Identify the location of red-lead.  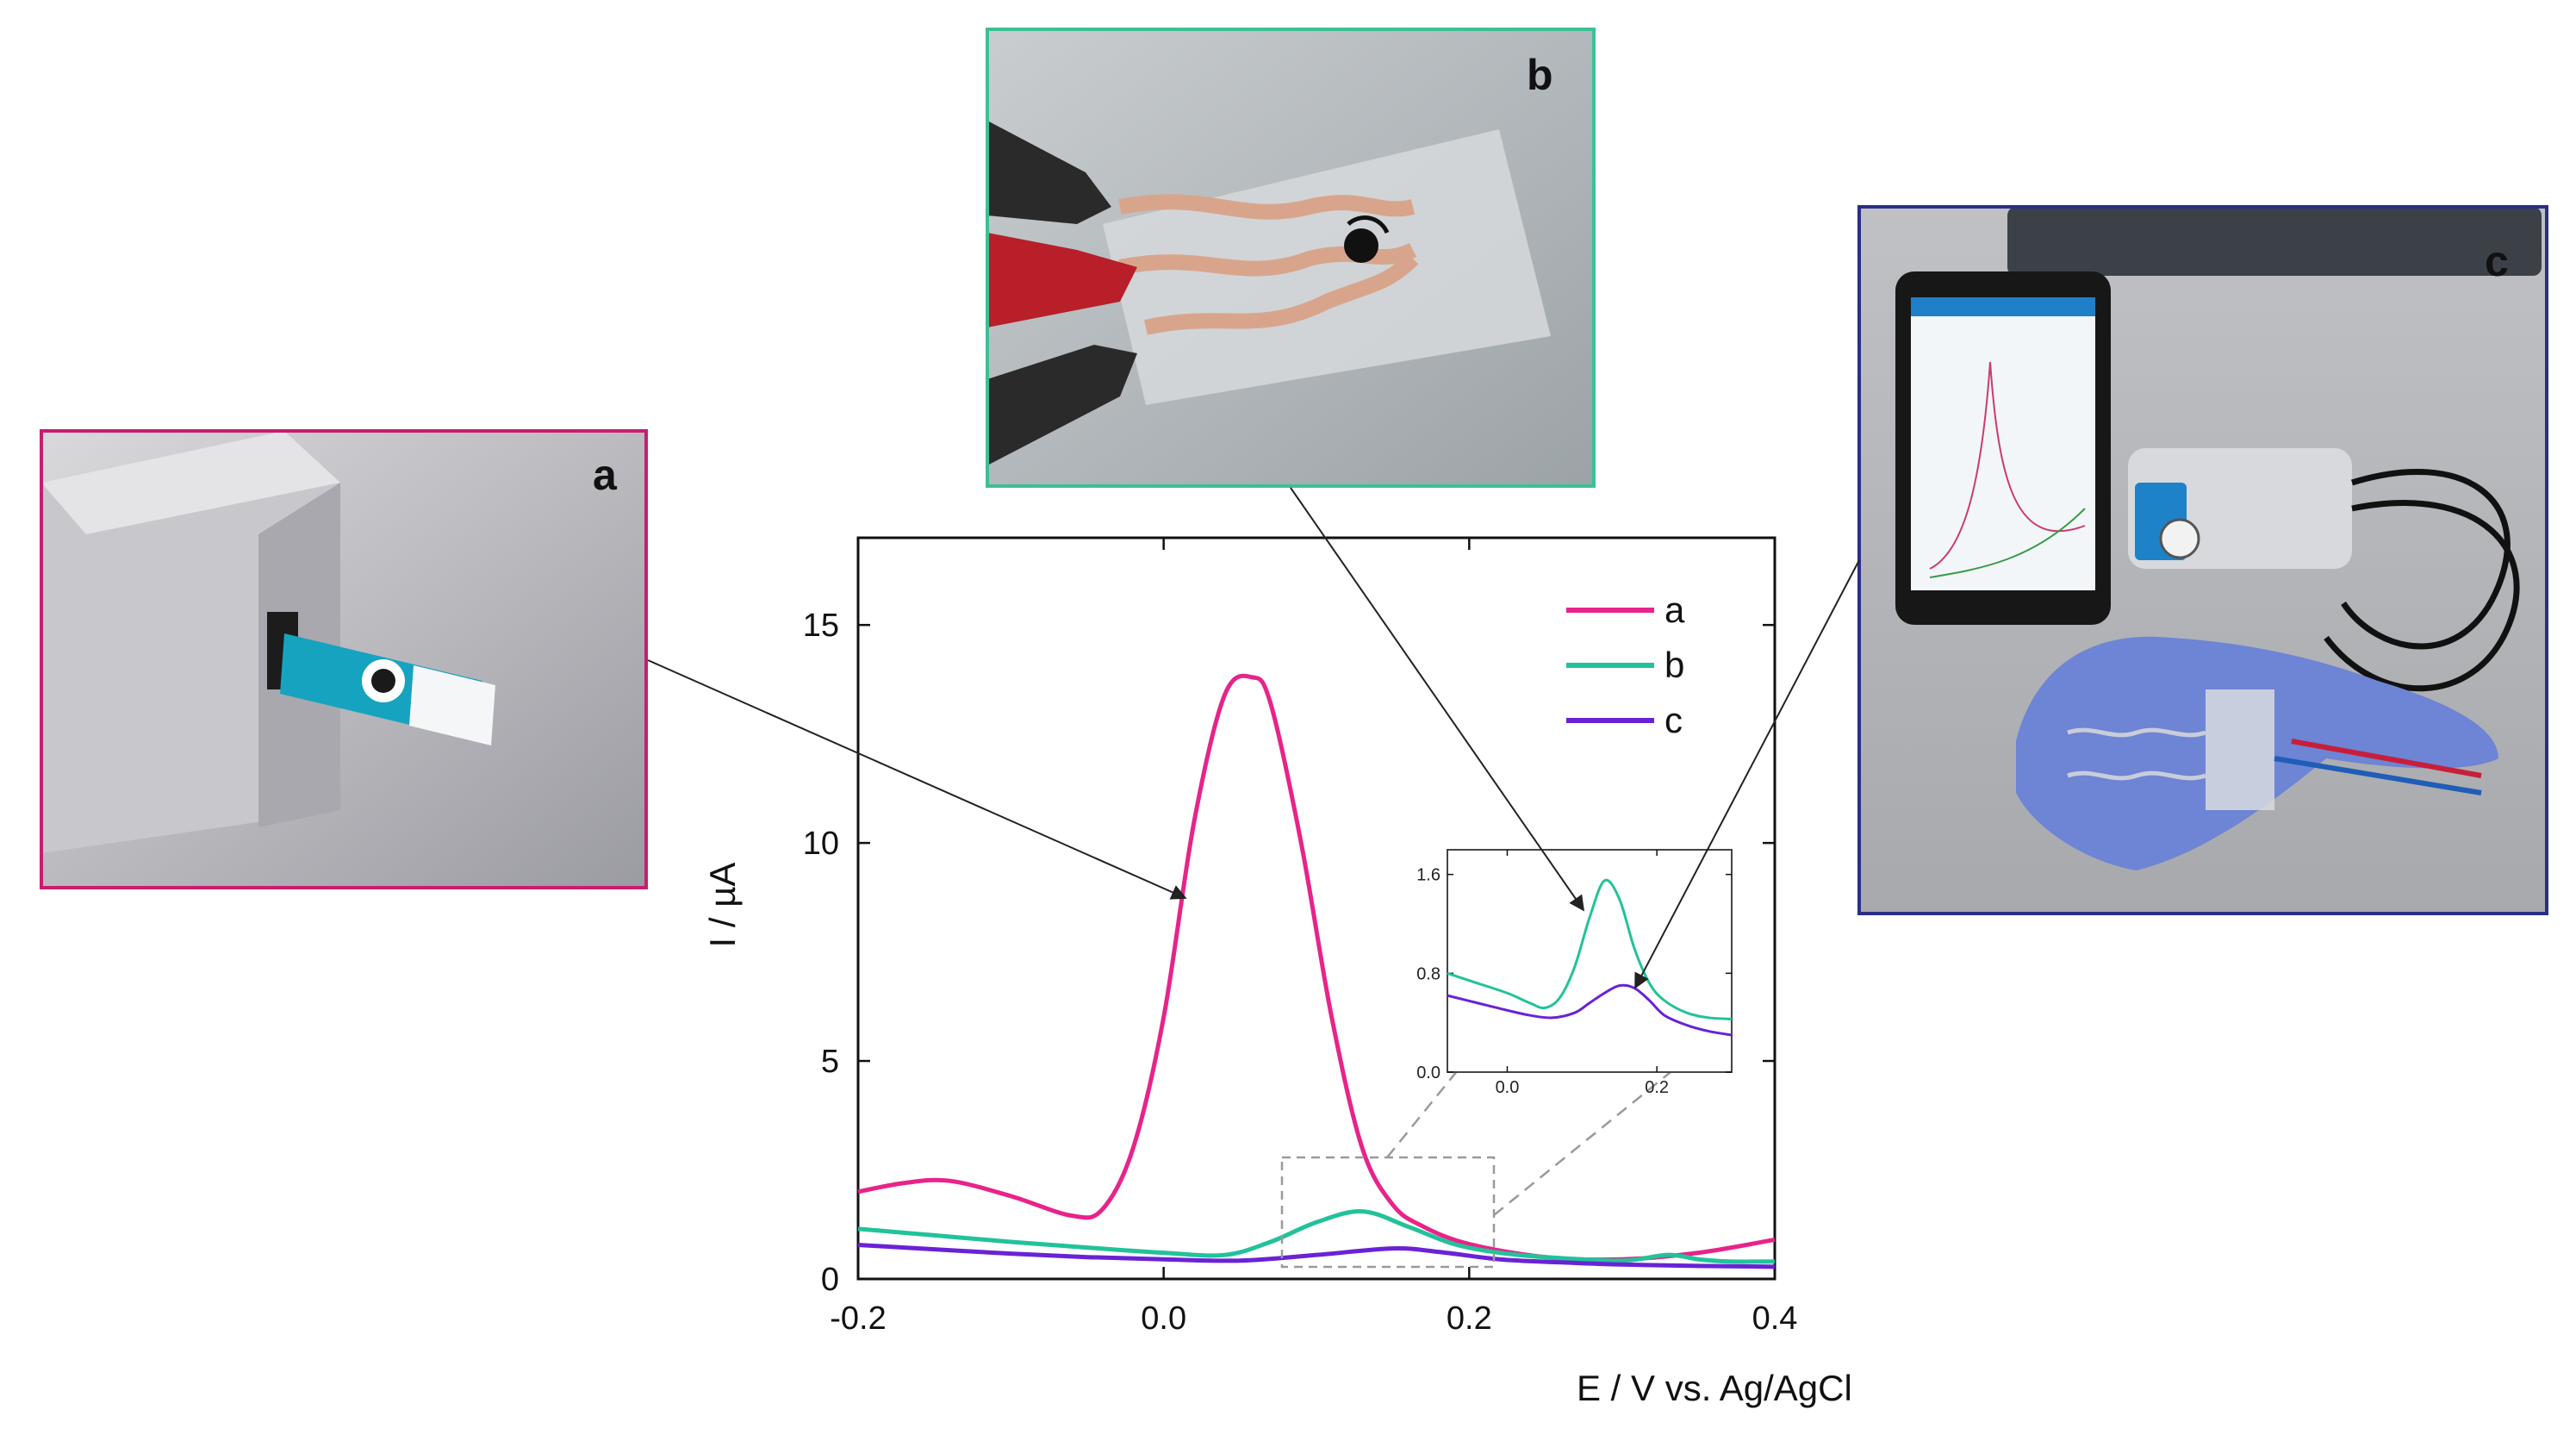
(2387, 758).